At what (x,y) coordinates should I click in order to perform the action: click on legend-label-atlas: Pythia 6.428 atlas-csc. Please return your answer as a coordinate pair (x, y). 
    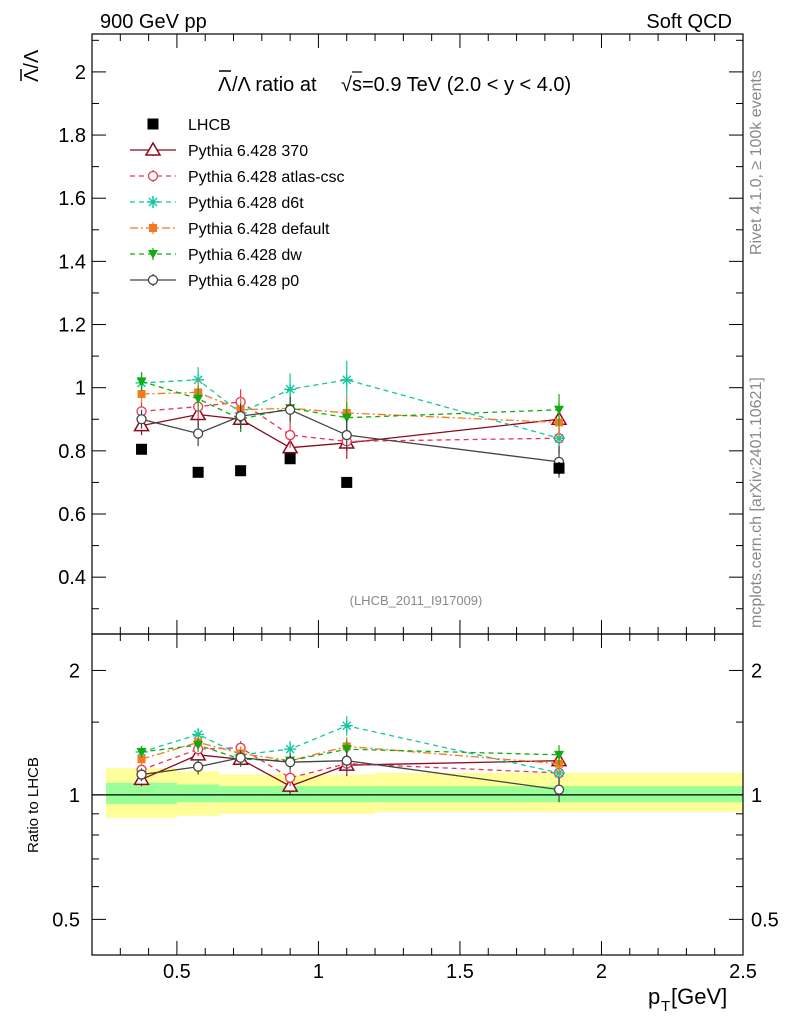
    Looking at the image, I should click on (266, 177).